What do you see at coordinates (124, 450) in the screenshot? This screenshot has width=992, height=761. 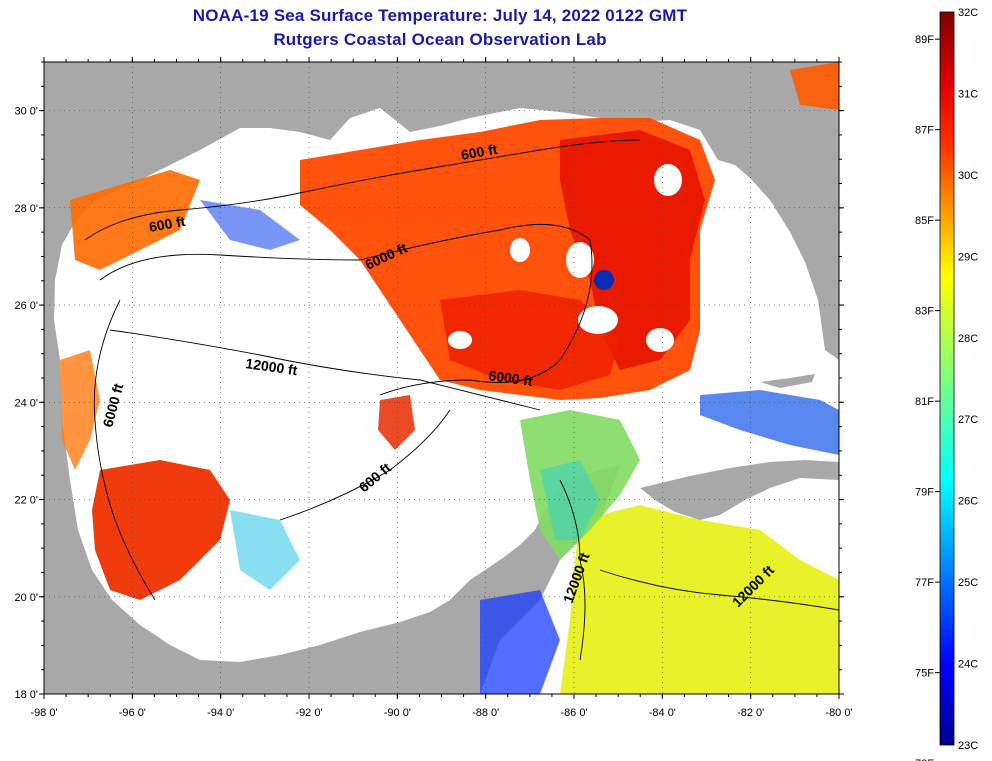 I see `contour-6000ft-west` at bounding box center [124, 450].